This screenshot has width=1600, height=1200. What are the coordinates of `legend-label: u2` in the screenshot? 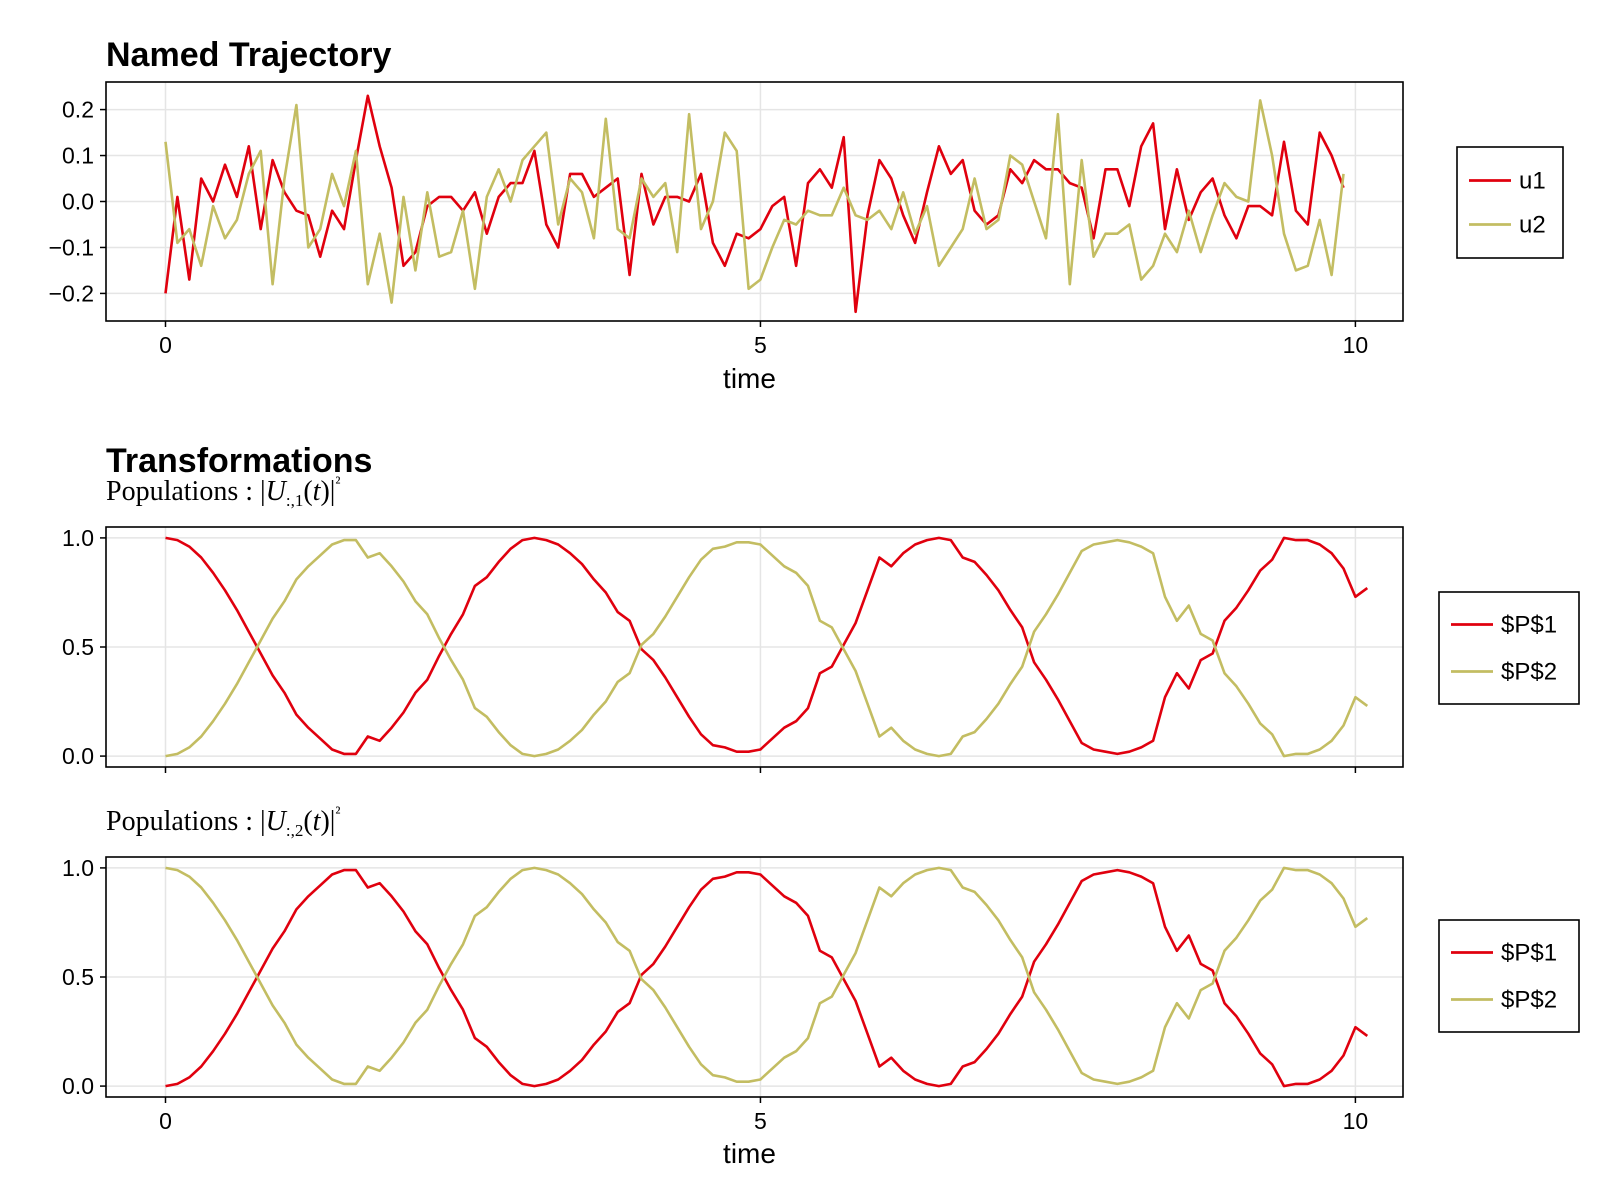 It's located at (1532, 225).